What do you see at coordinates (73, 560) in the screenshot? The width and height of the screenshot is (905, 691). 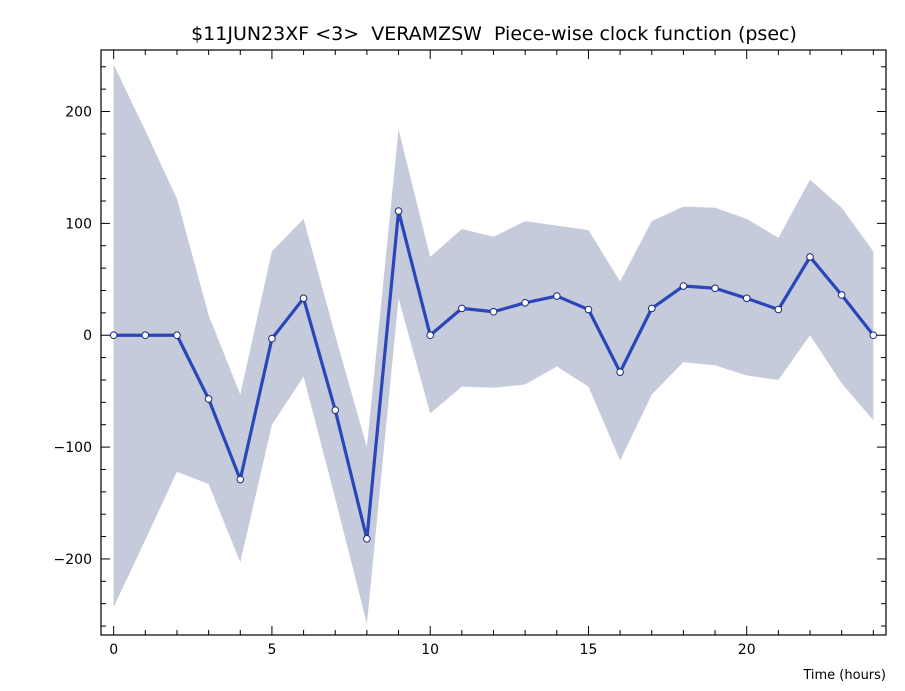 I see `y-tick-label: −200` at bounding box center [73, 560].